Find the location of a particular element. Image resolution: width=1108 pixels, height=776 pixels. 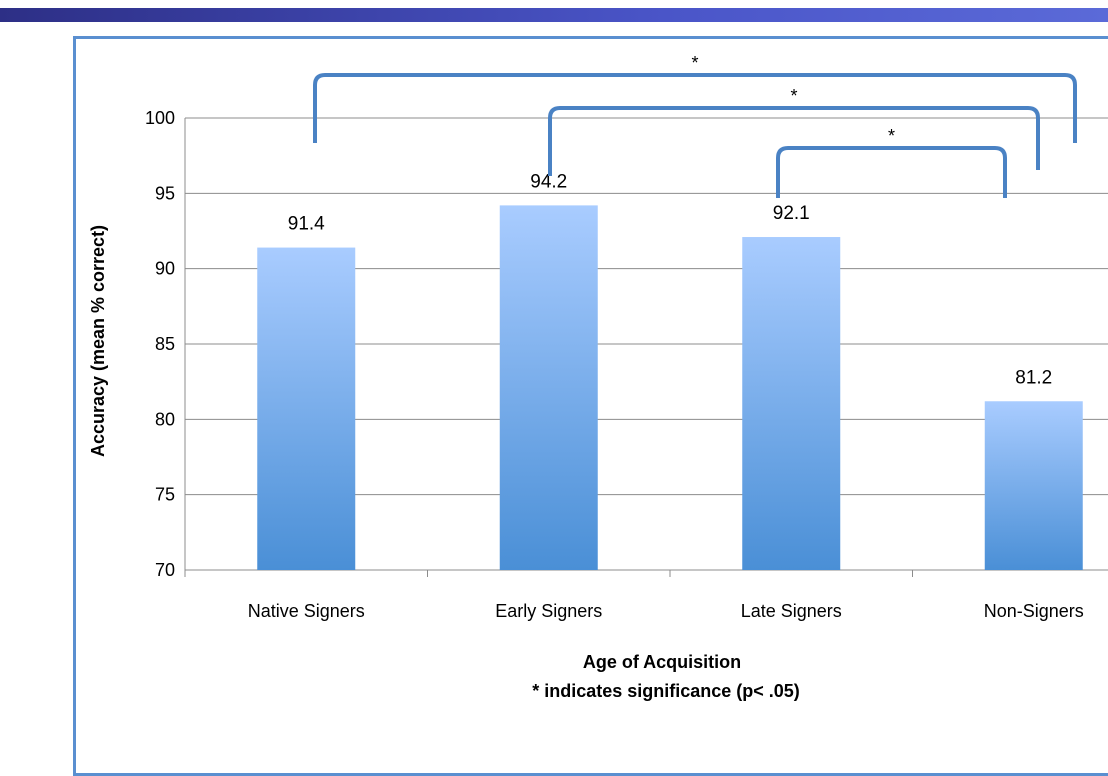

value-label: 81.2 is located at coordinates (1033, 377).